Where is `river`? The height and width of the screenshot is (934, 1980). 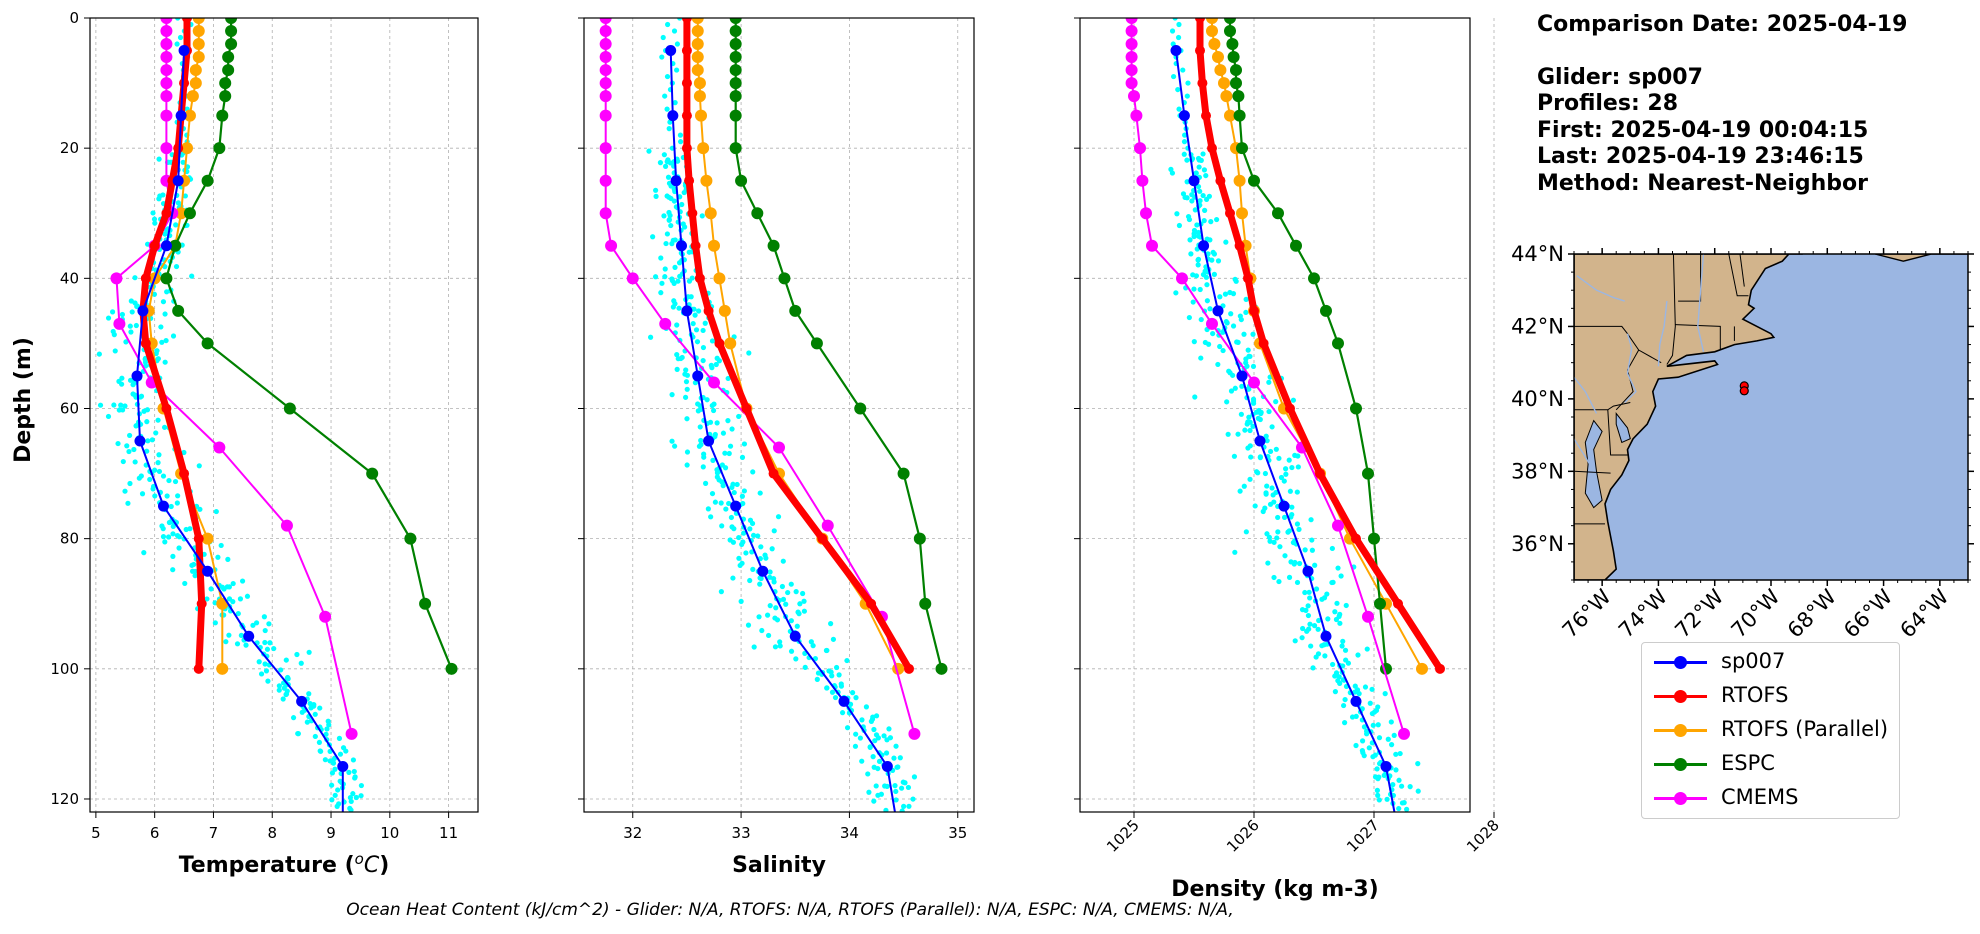
river is located at coordinates (1586, 395).